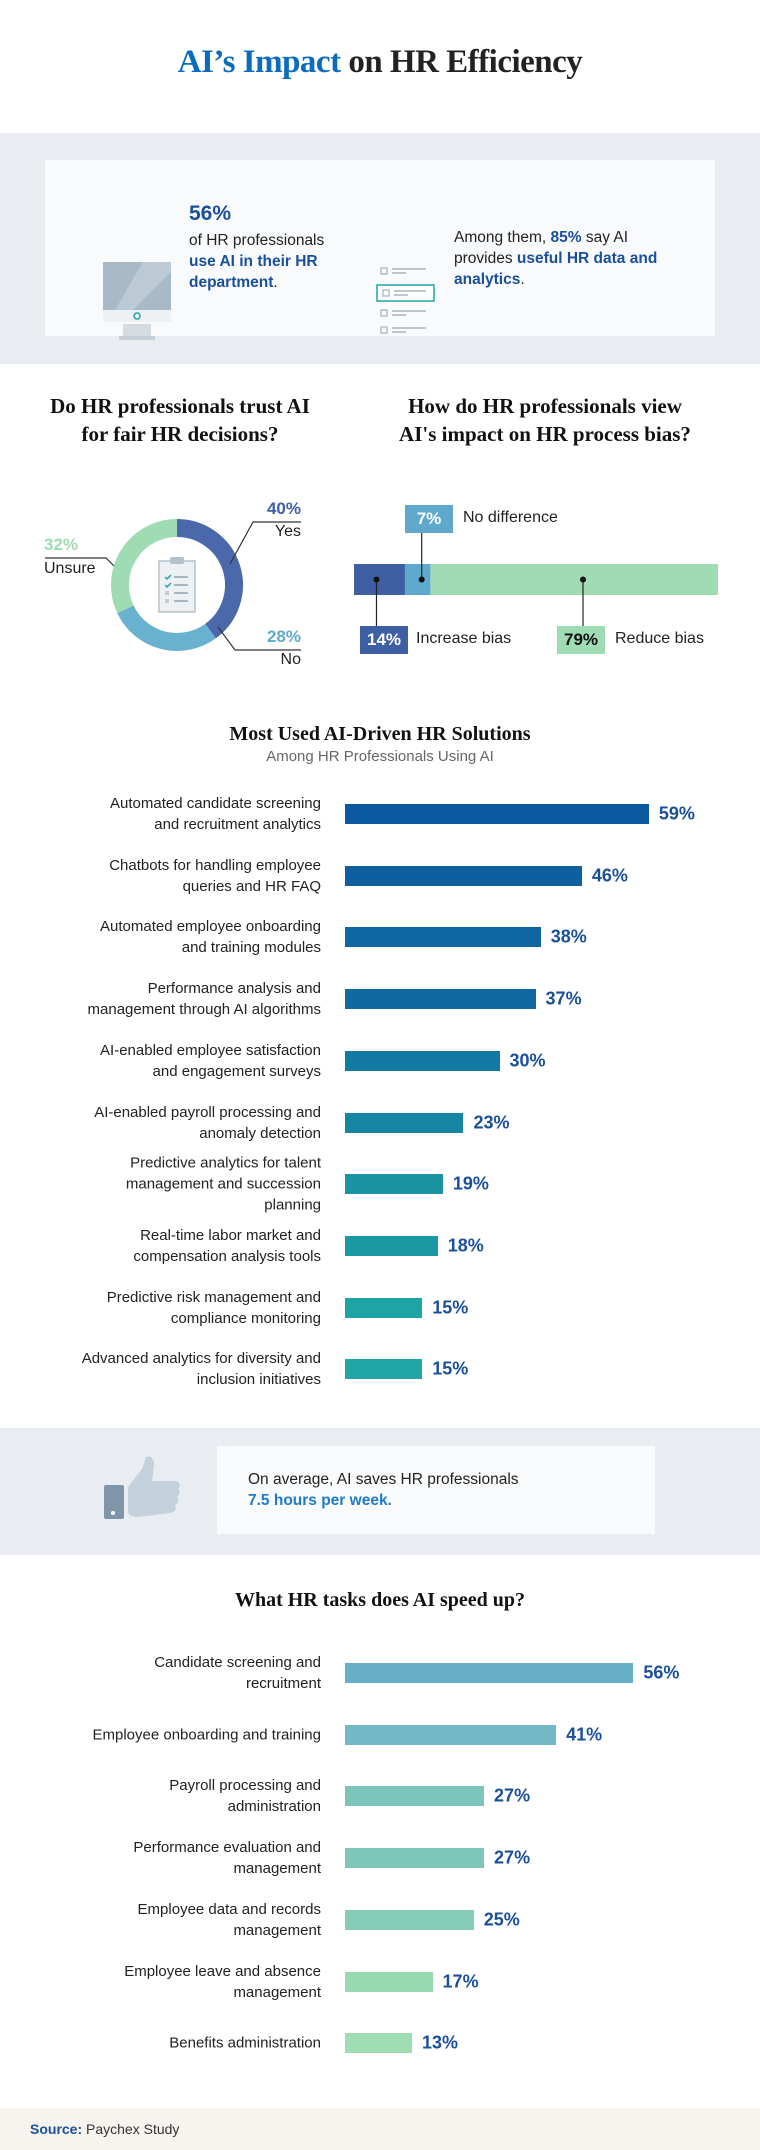  I want to click on donut-slice-unsure, so click(144, 566).